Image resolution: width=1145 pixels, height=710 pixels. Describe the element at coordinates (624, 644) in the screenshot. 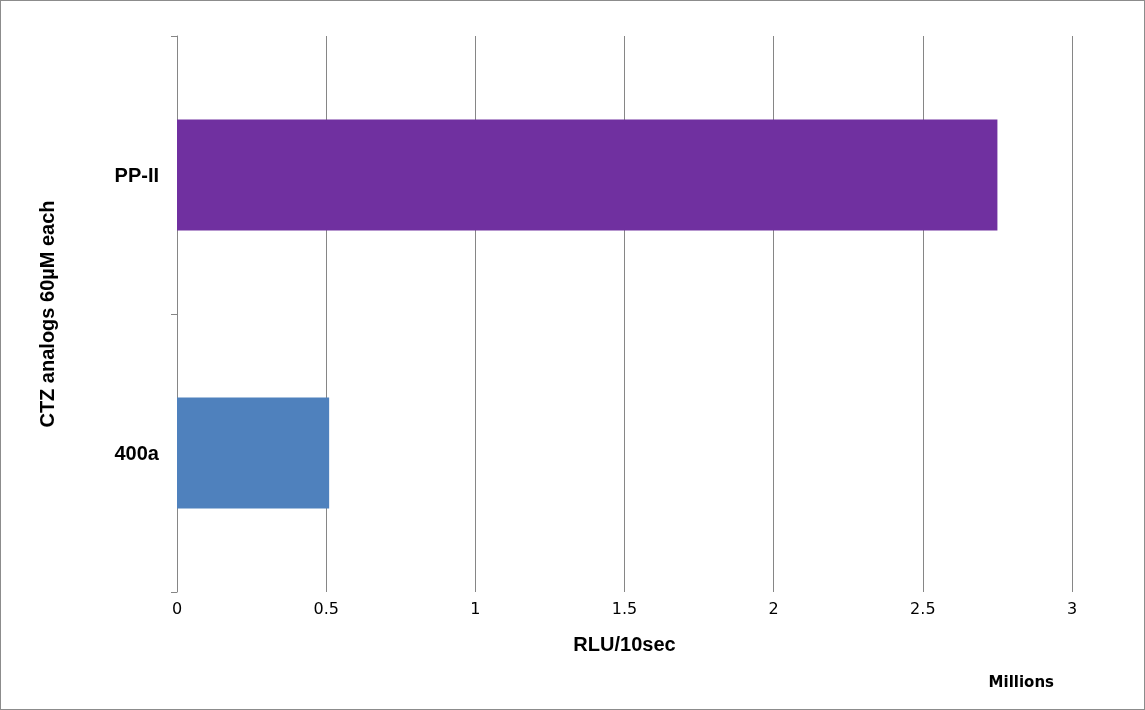

I see `x-axis-title: RLU/10sec` at that location.